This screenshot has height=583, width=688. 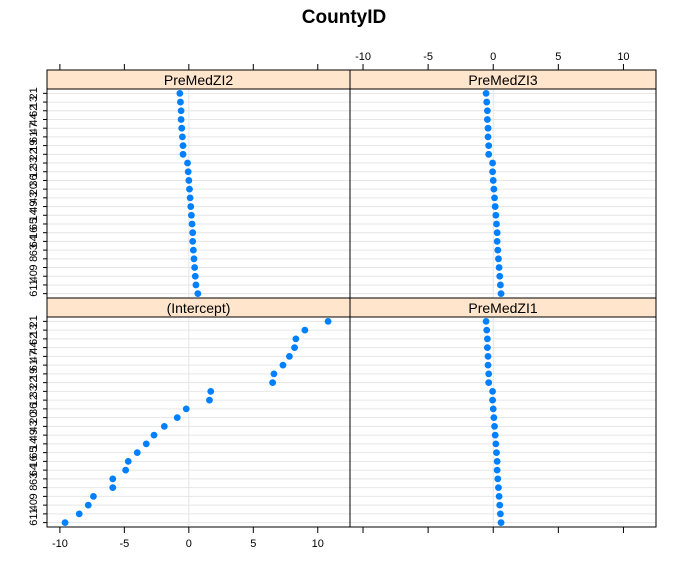 What do you see at coordinates (34, 479) in the screenshot?
I see `category-label: 63` at bounding box center [34, 479].